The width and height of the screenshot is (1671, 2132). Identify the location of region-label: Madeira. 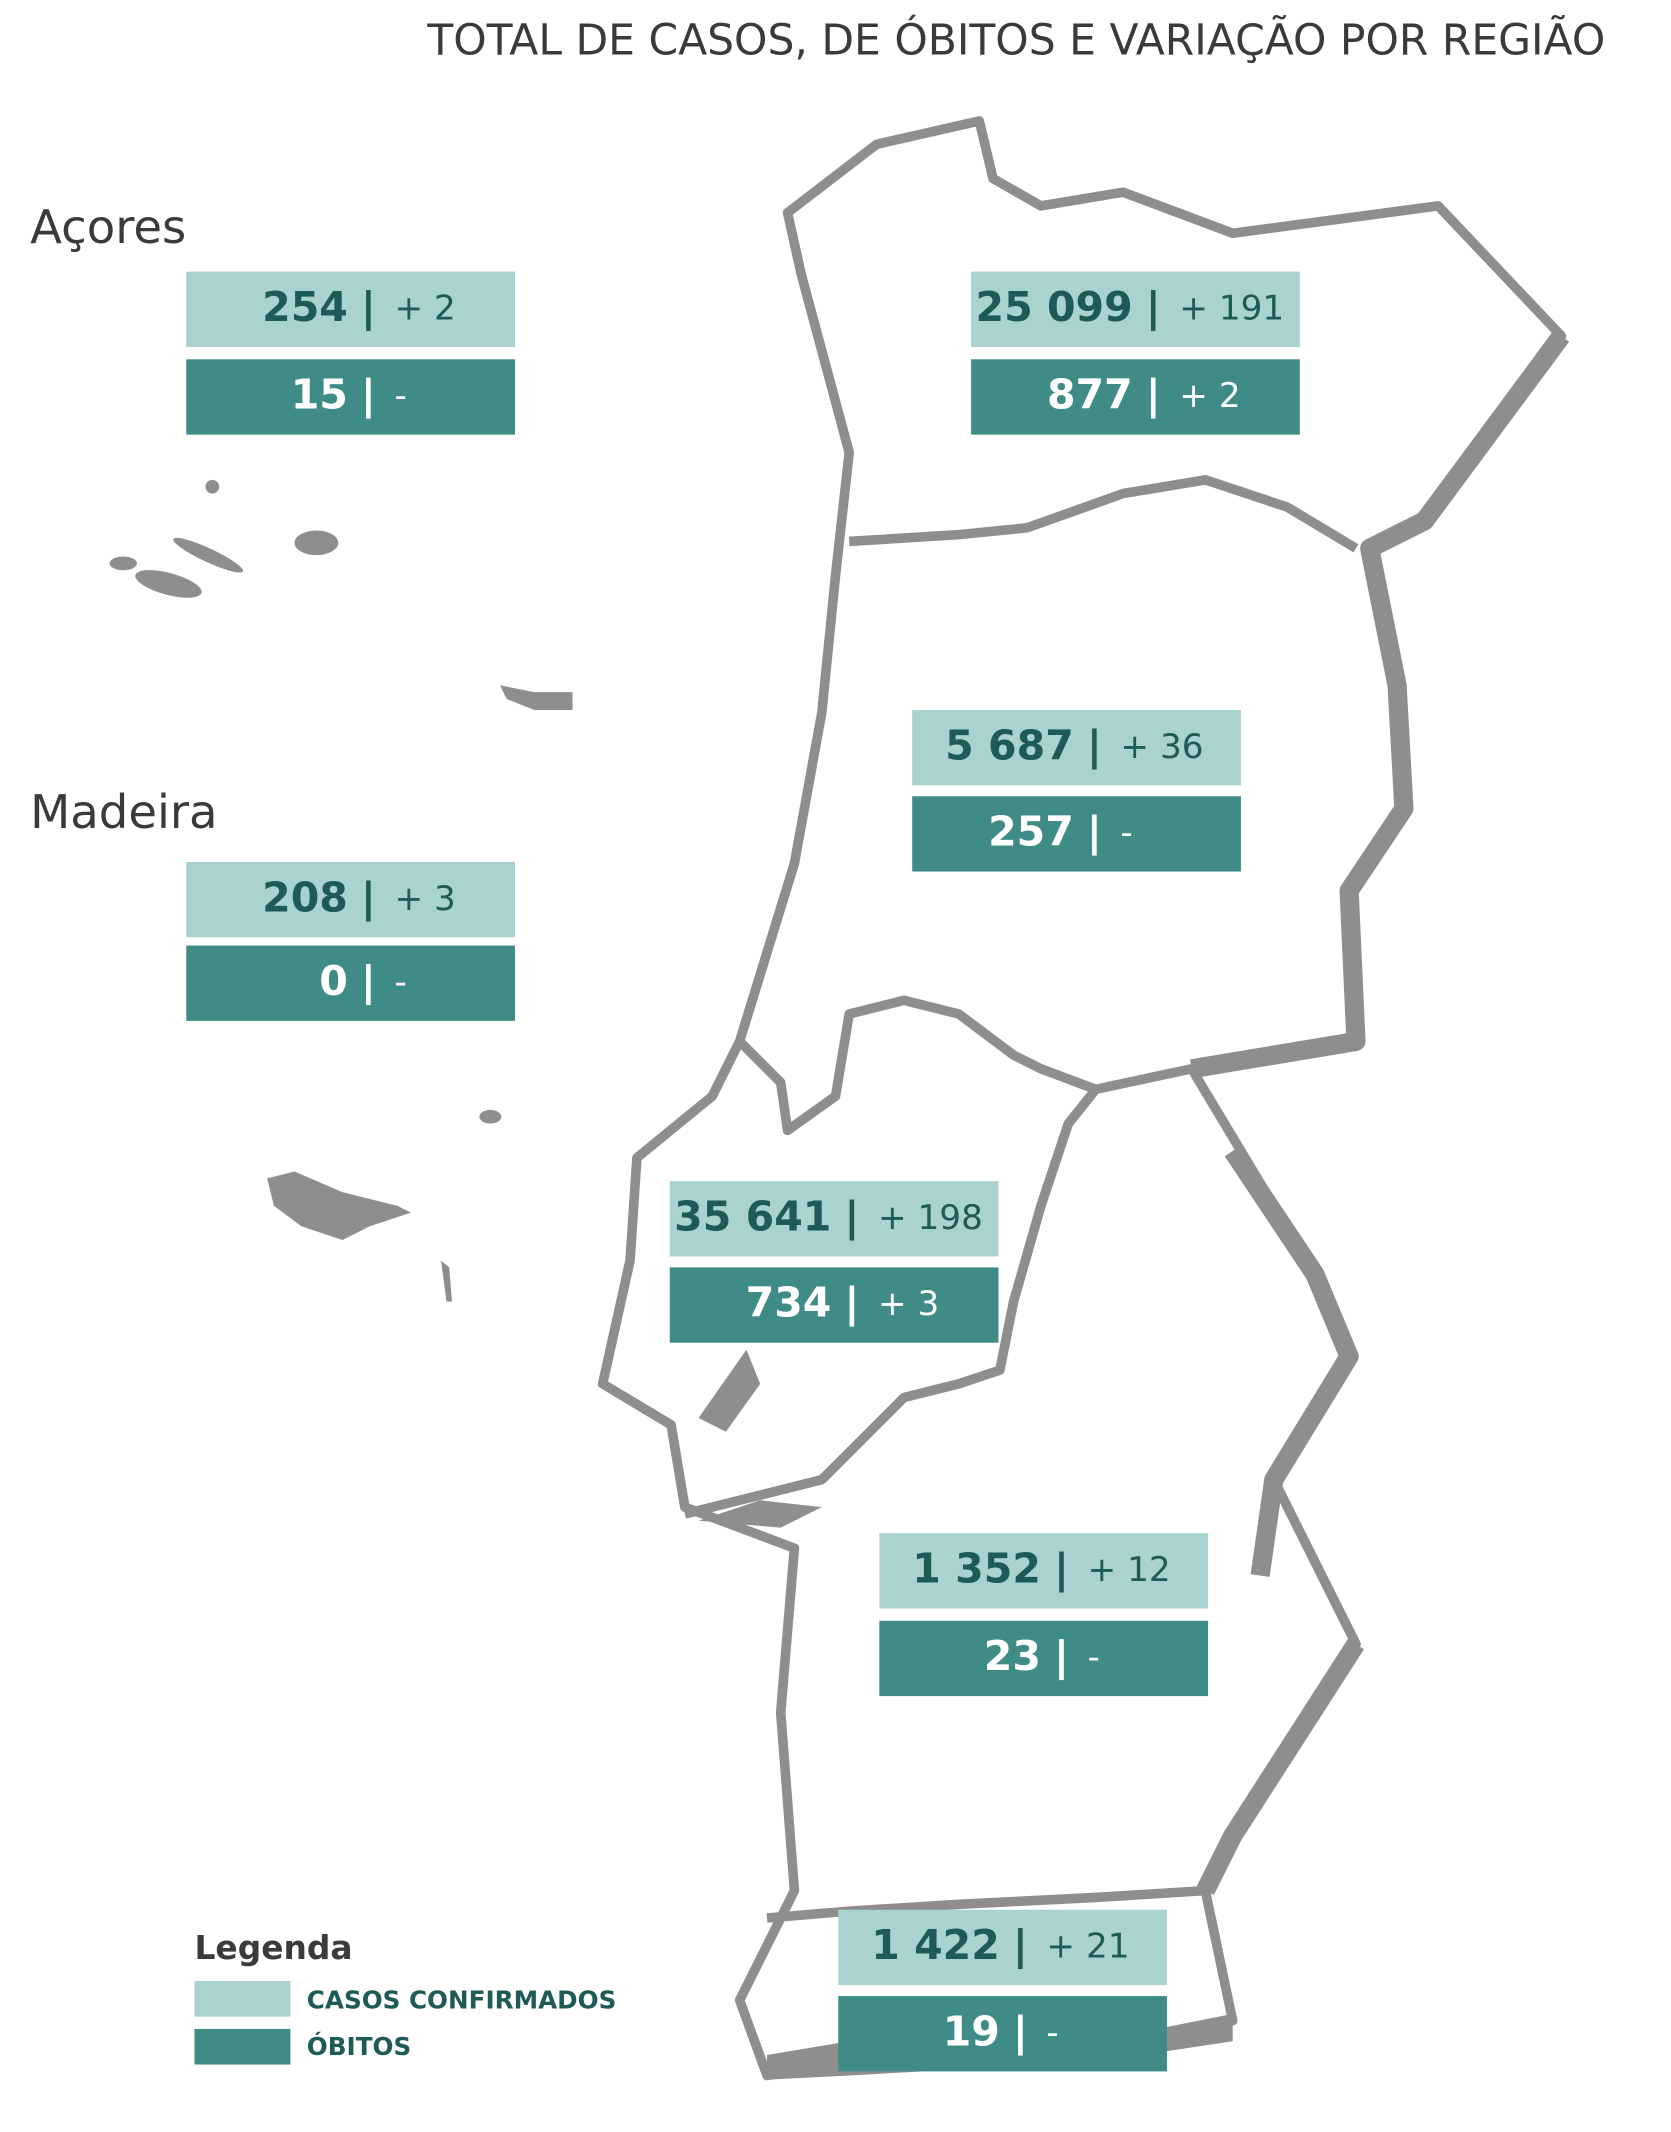
(123, 812).